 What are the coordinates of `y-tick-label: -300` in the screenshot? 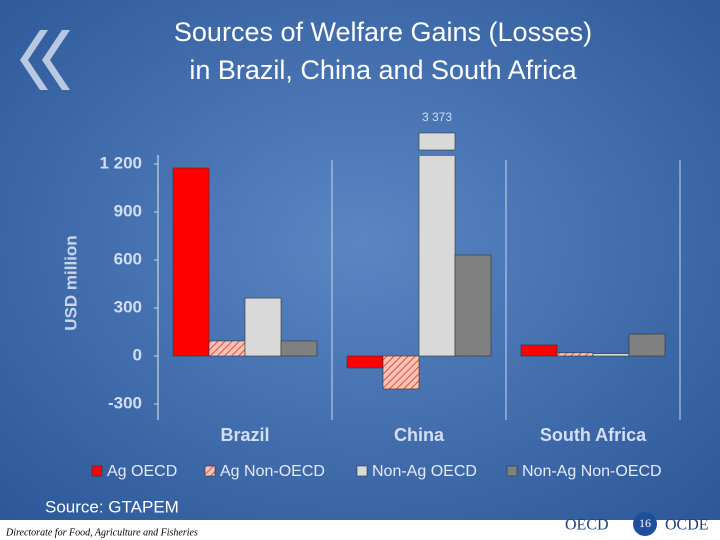 It's located at (125, 402).